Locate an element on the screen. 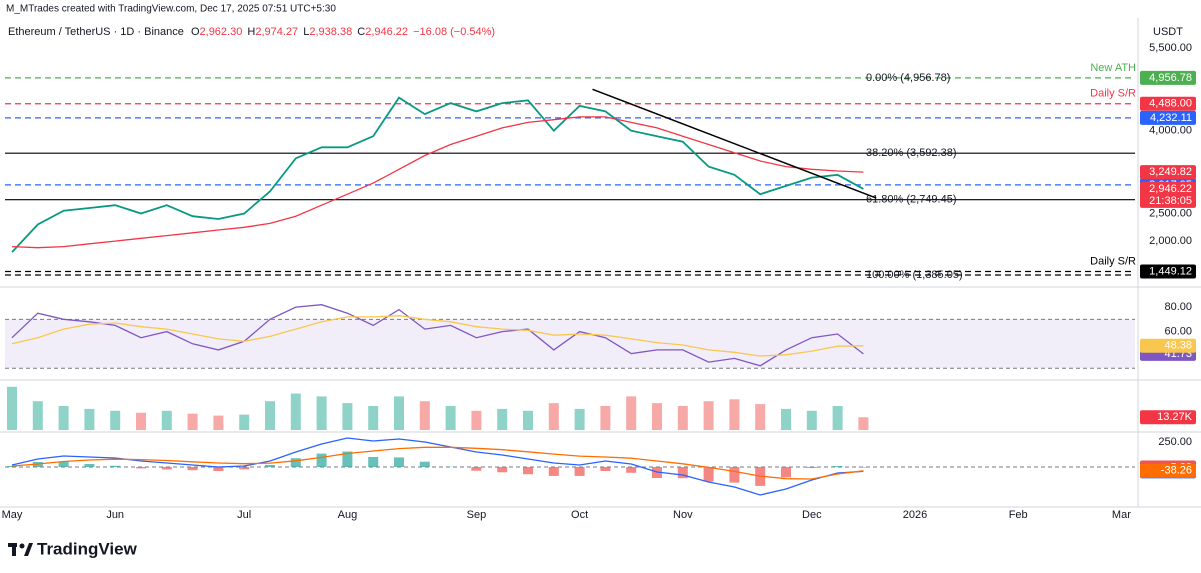  price-badge-label: 4,232.11 is located at coordinates (1171, 118).